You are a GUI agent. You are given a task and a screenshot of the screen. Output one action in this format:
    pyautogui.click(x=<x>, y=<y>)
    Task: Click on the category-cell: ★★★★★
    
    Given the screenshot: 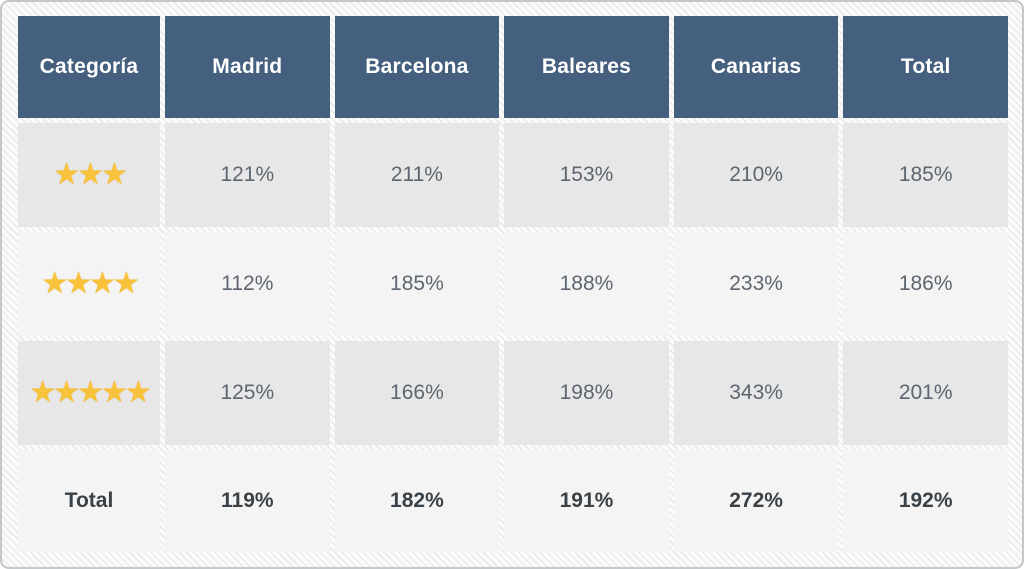 What is the action you would take?
    pyautogui.click(x=89, y=393)
    